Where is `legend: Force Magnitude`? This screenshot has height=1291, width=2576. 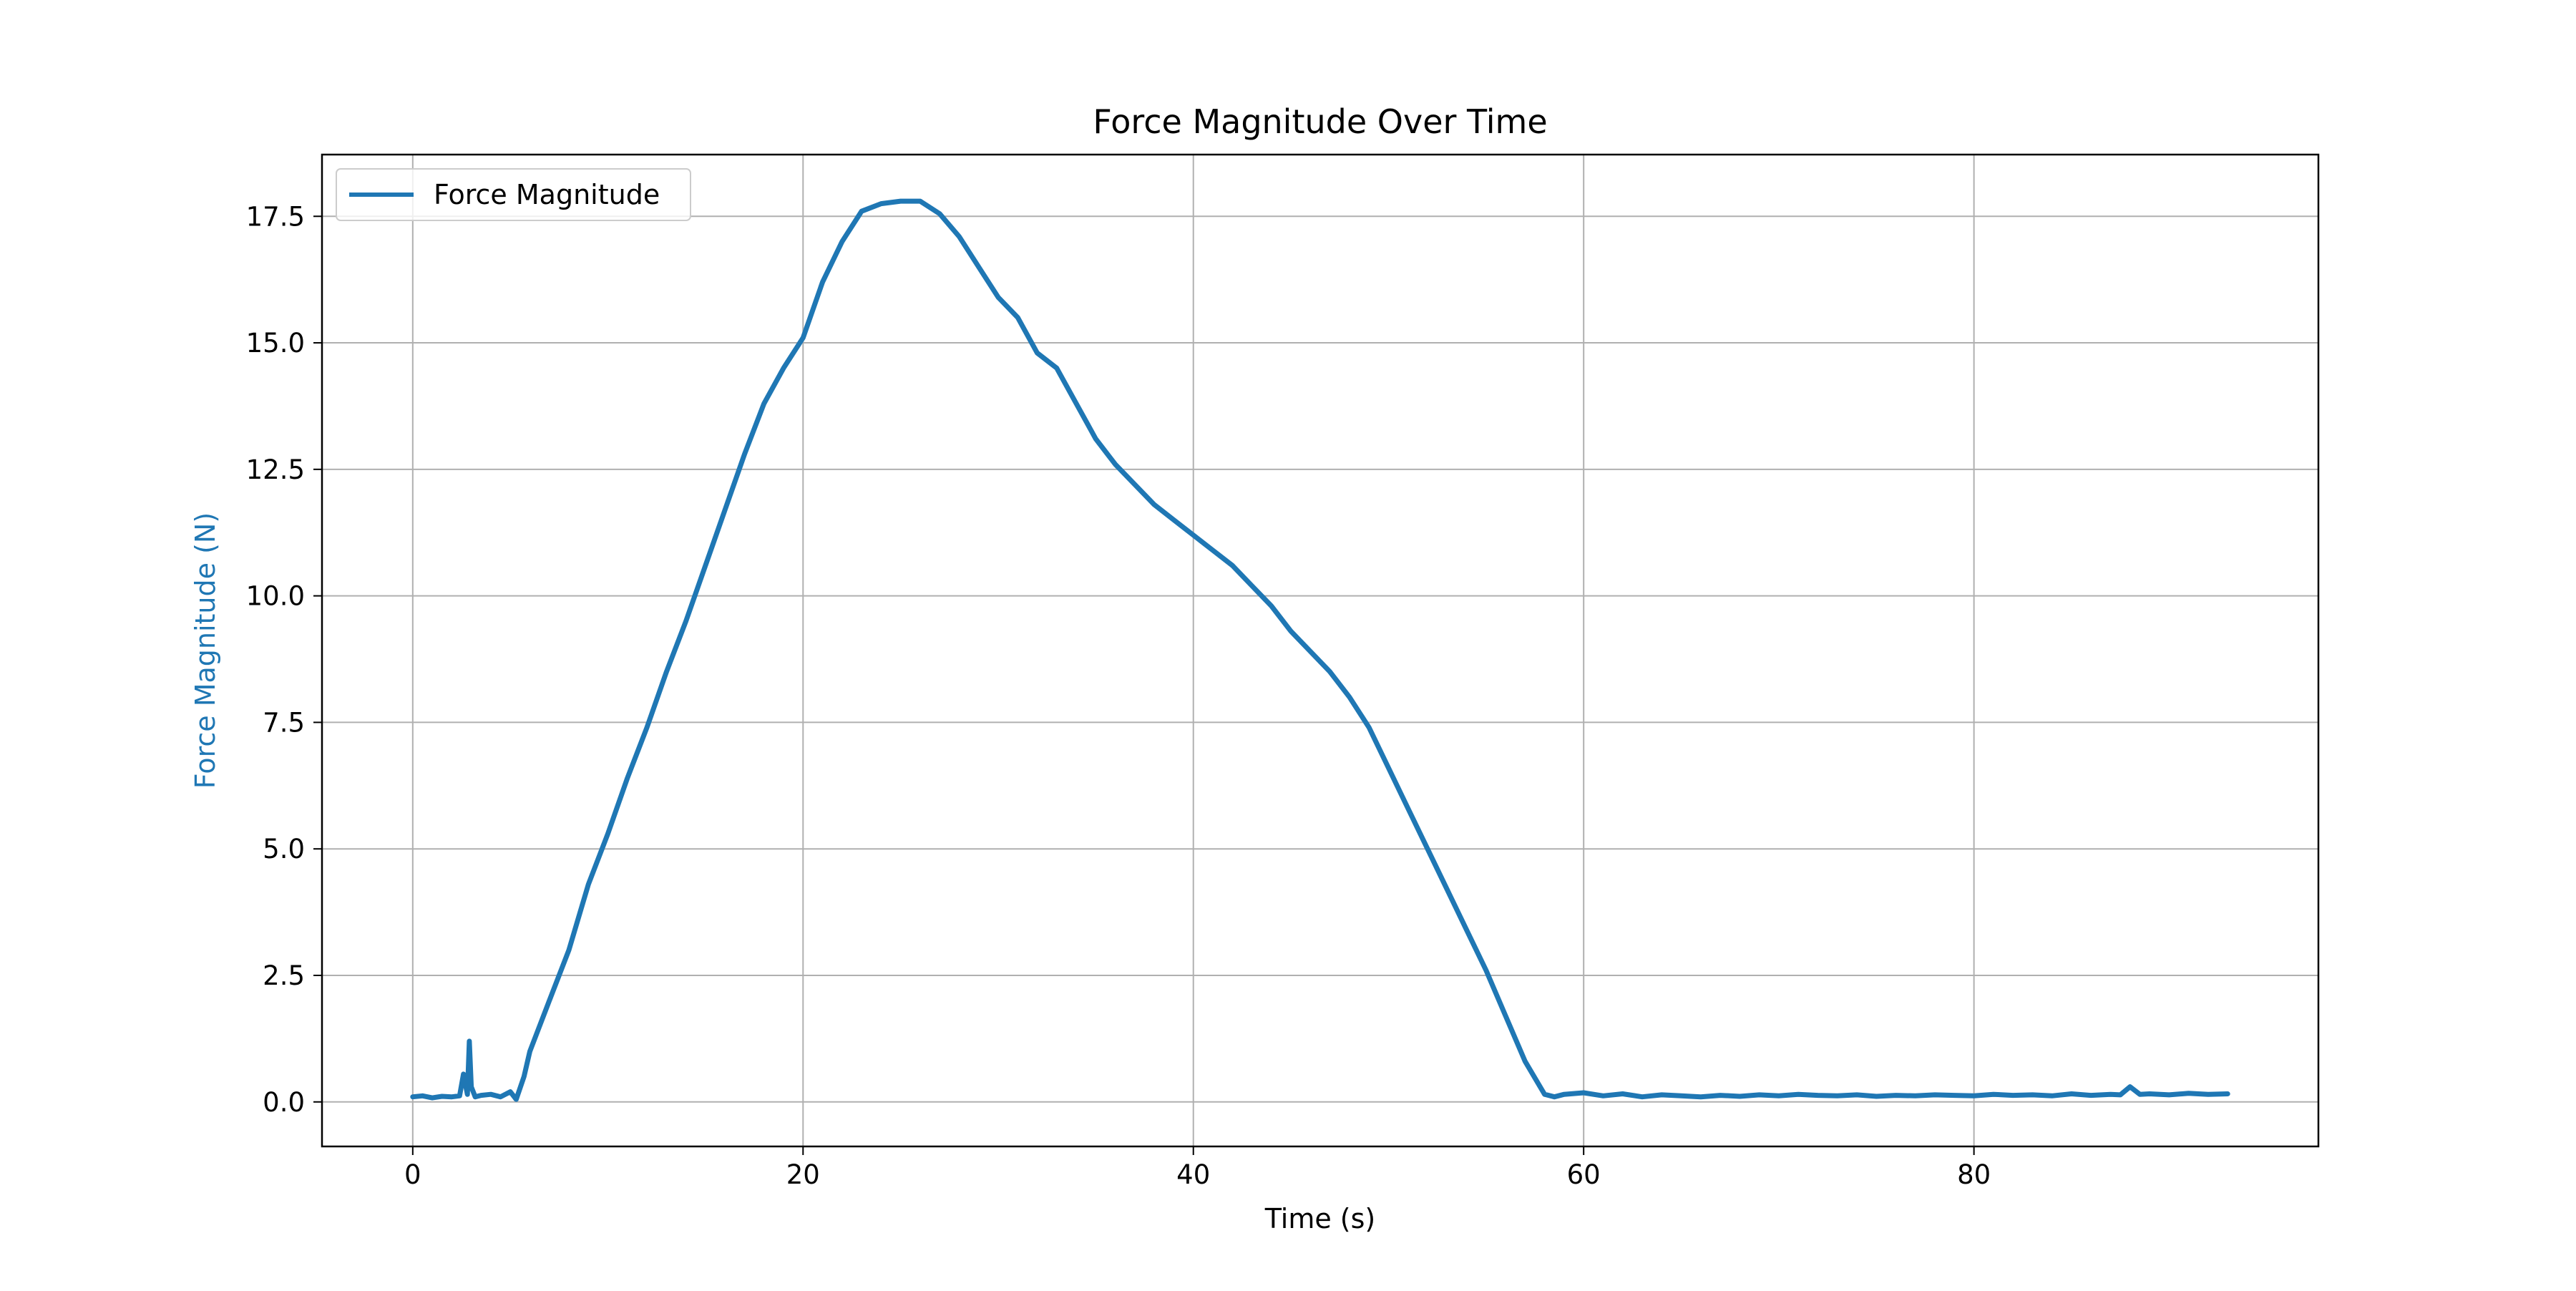
legend: Force Magnitude is located at coordinates (513, 194).